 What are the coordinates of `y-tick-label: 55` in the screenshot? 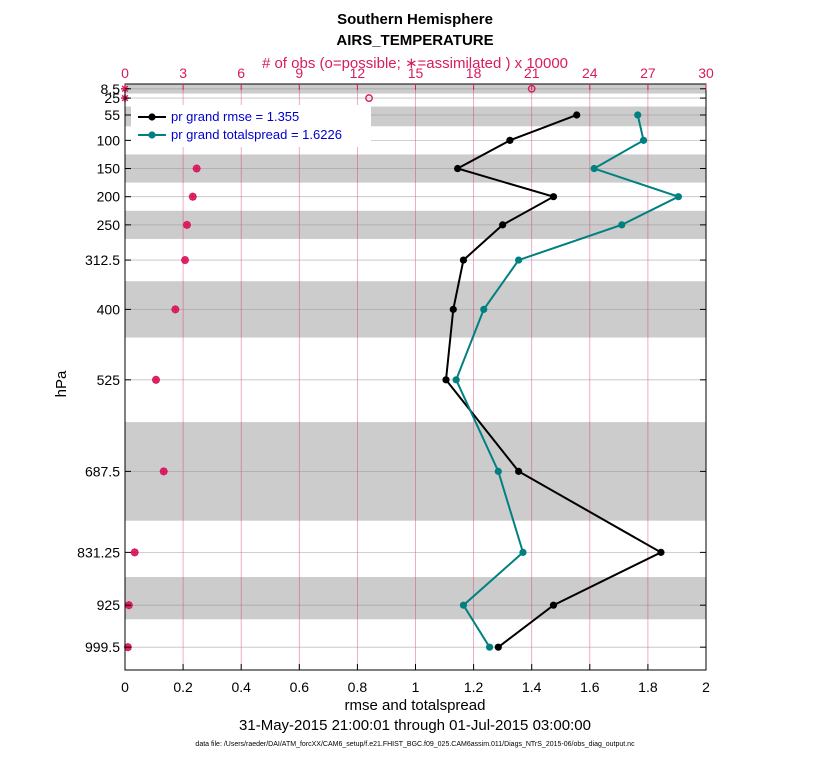 It's located at (112, 115).